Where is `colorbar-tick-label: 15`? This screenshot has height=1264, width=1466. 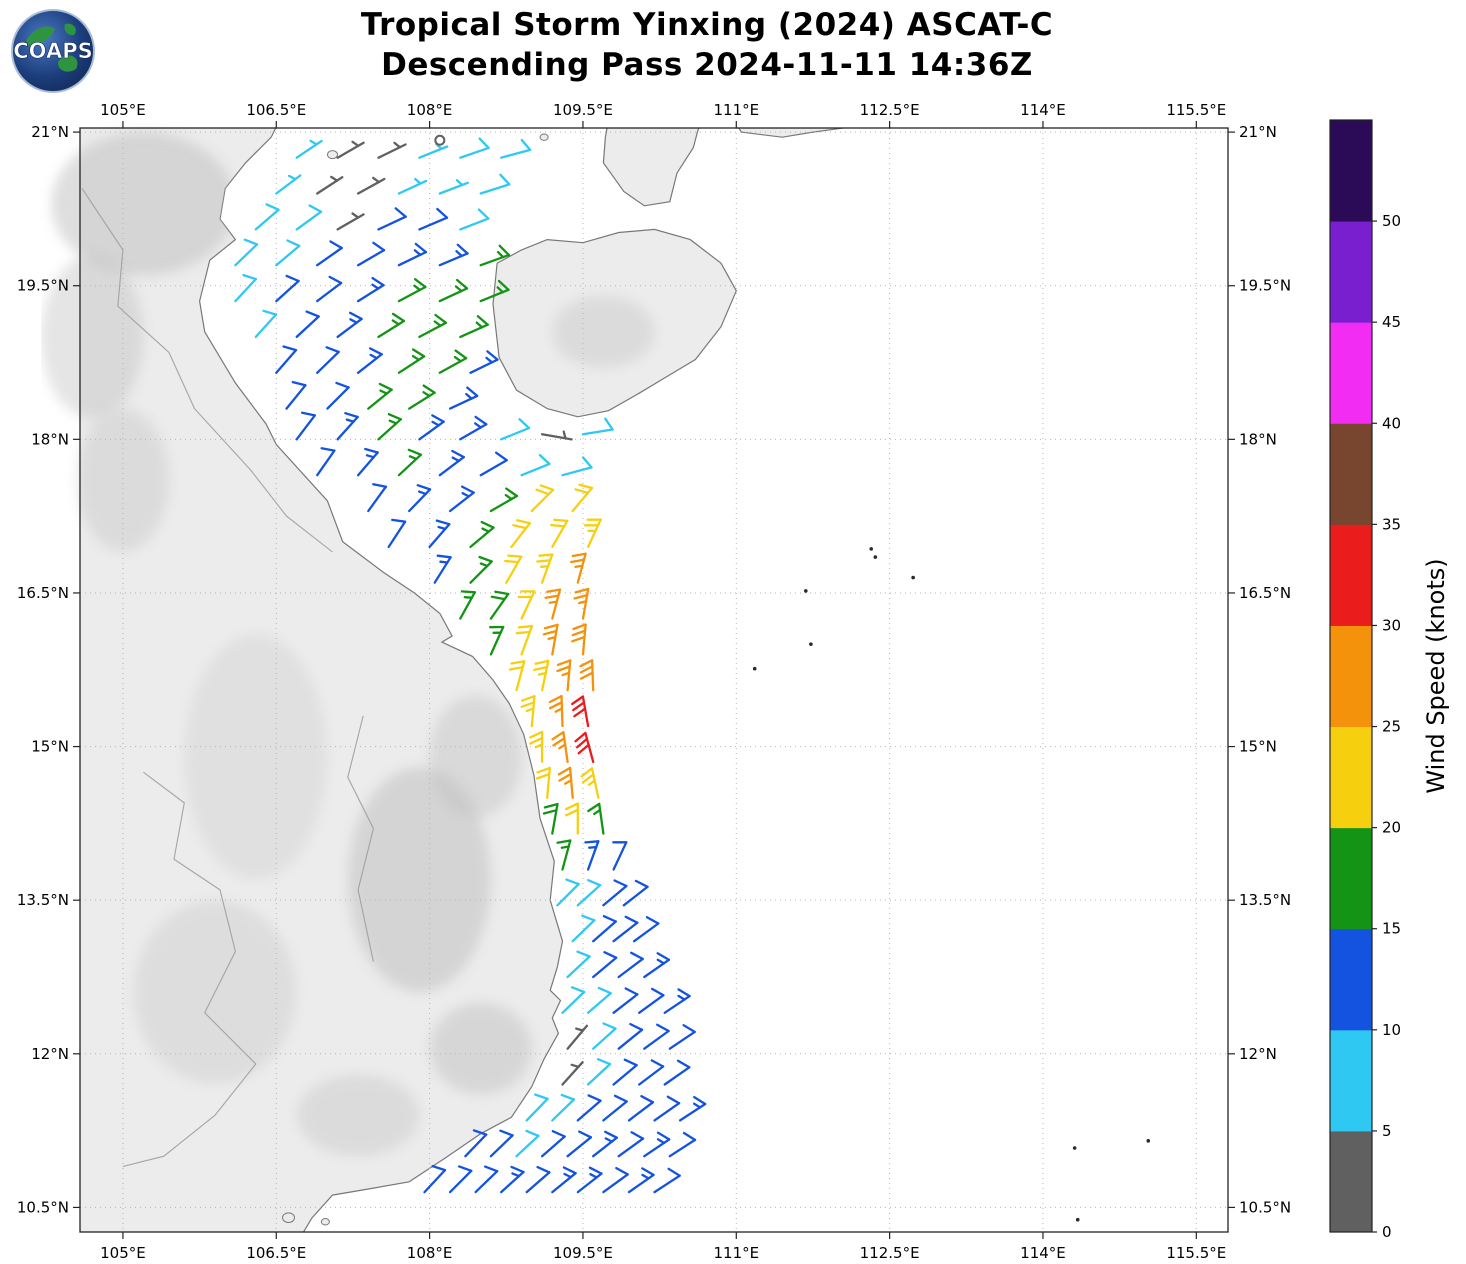 colorbar-tick-label: 15 is located at coordinates (1391, 929).